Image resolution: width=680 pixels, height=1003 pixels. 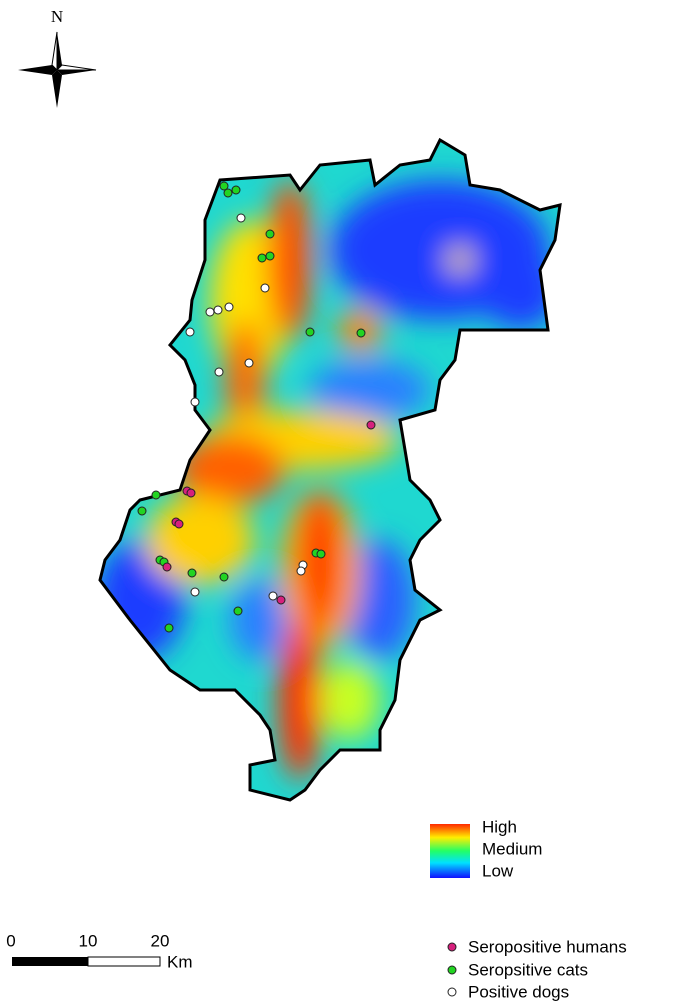 I want to click on scale-label: 10, so click(x=88, y=940).